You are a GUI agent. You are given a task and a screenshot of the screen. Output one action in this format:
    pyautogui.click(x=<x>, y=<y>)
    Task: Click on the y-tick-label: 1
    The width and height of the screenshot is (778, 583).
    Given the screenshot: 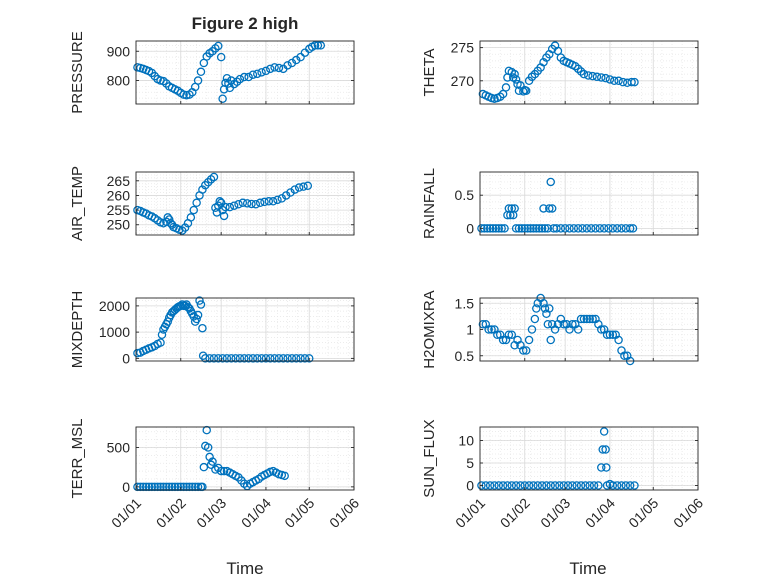 What is the action you would take?
    pyautogui.click(x=470, y=330)
    